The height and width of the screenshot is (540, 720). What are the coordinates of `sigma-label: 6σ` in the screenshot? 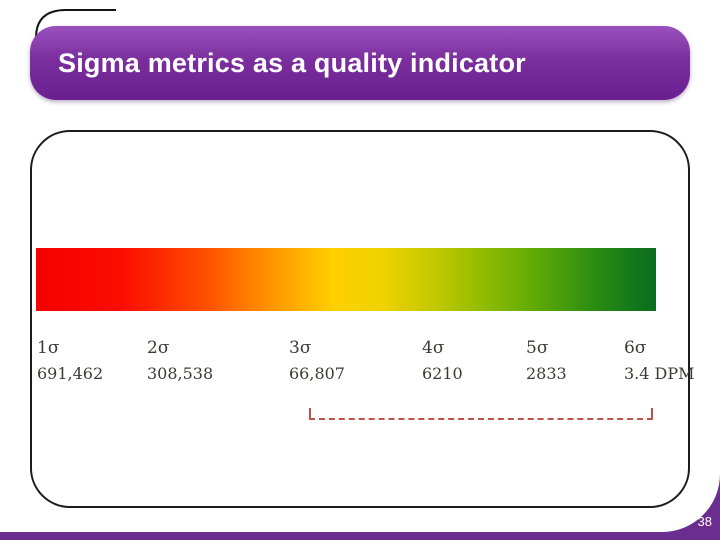 It's located at (635, 348).